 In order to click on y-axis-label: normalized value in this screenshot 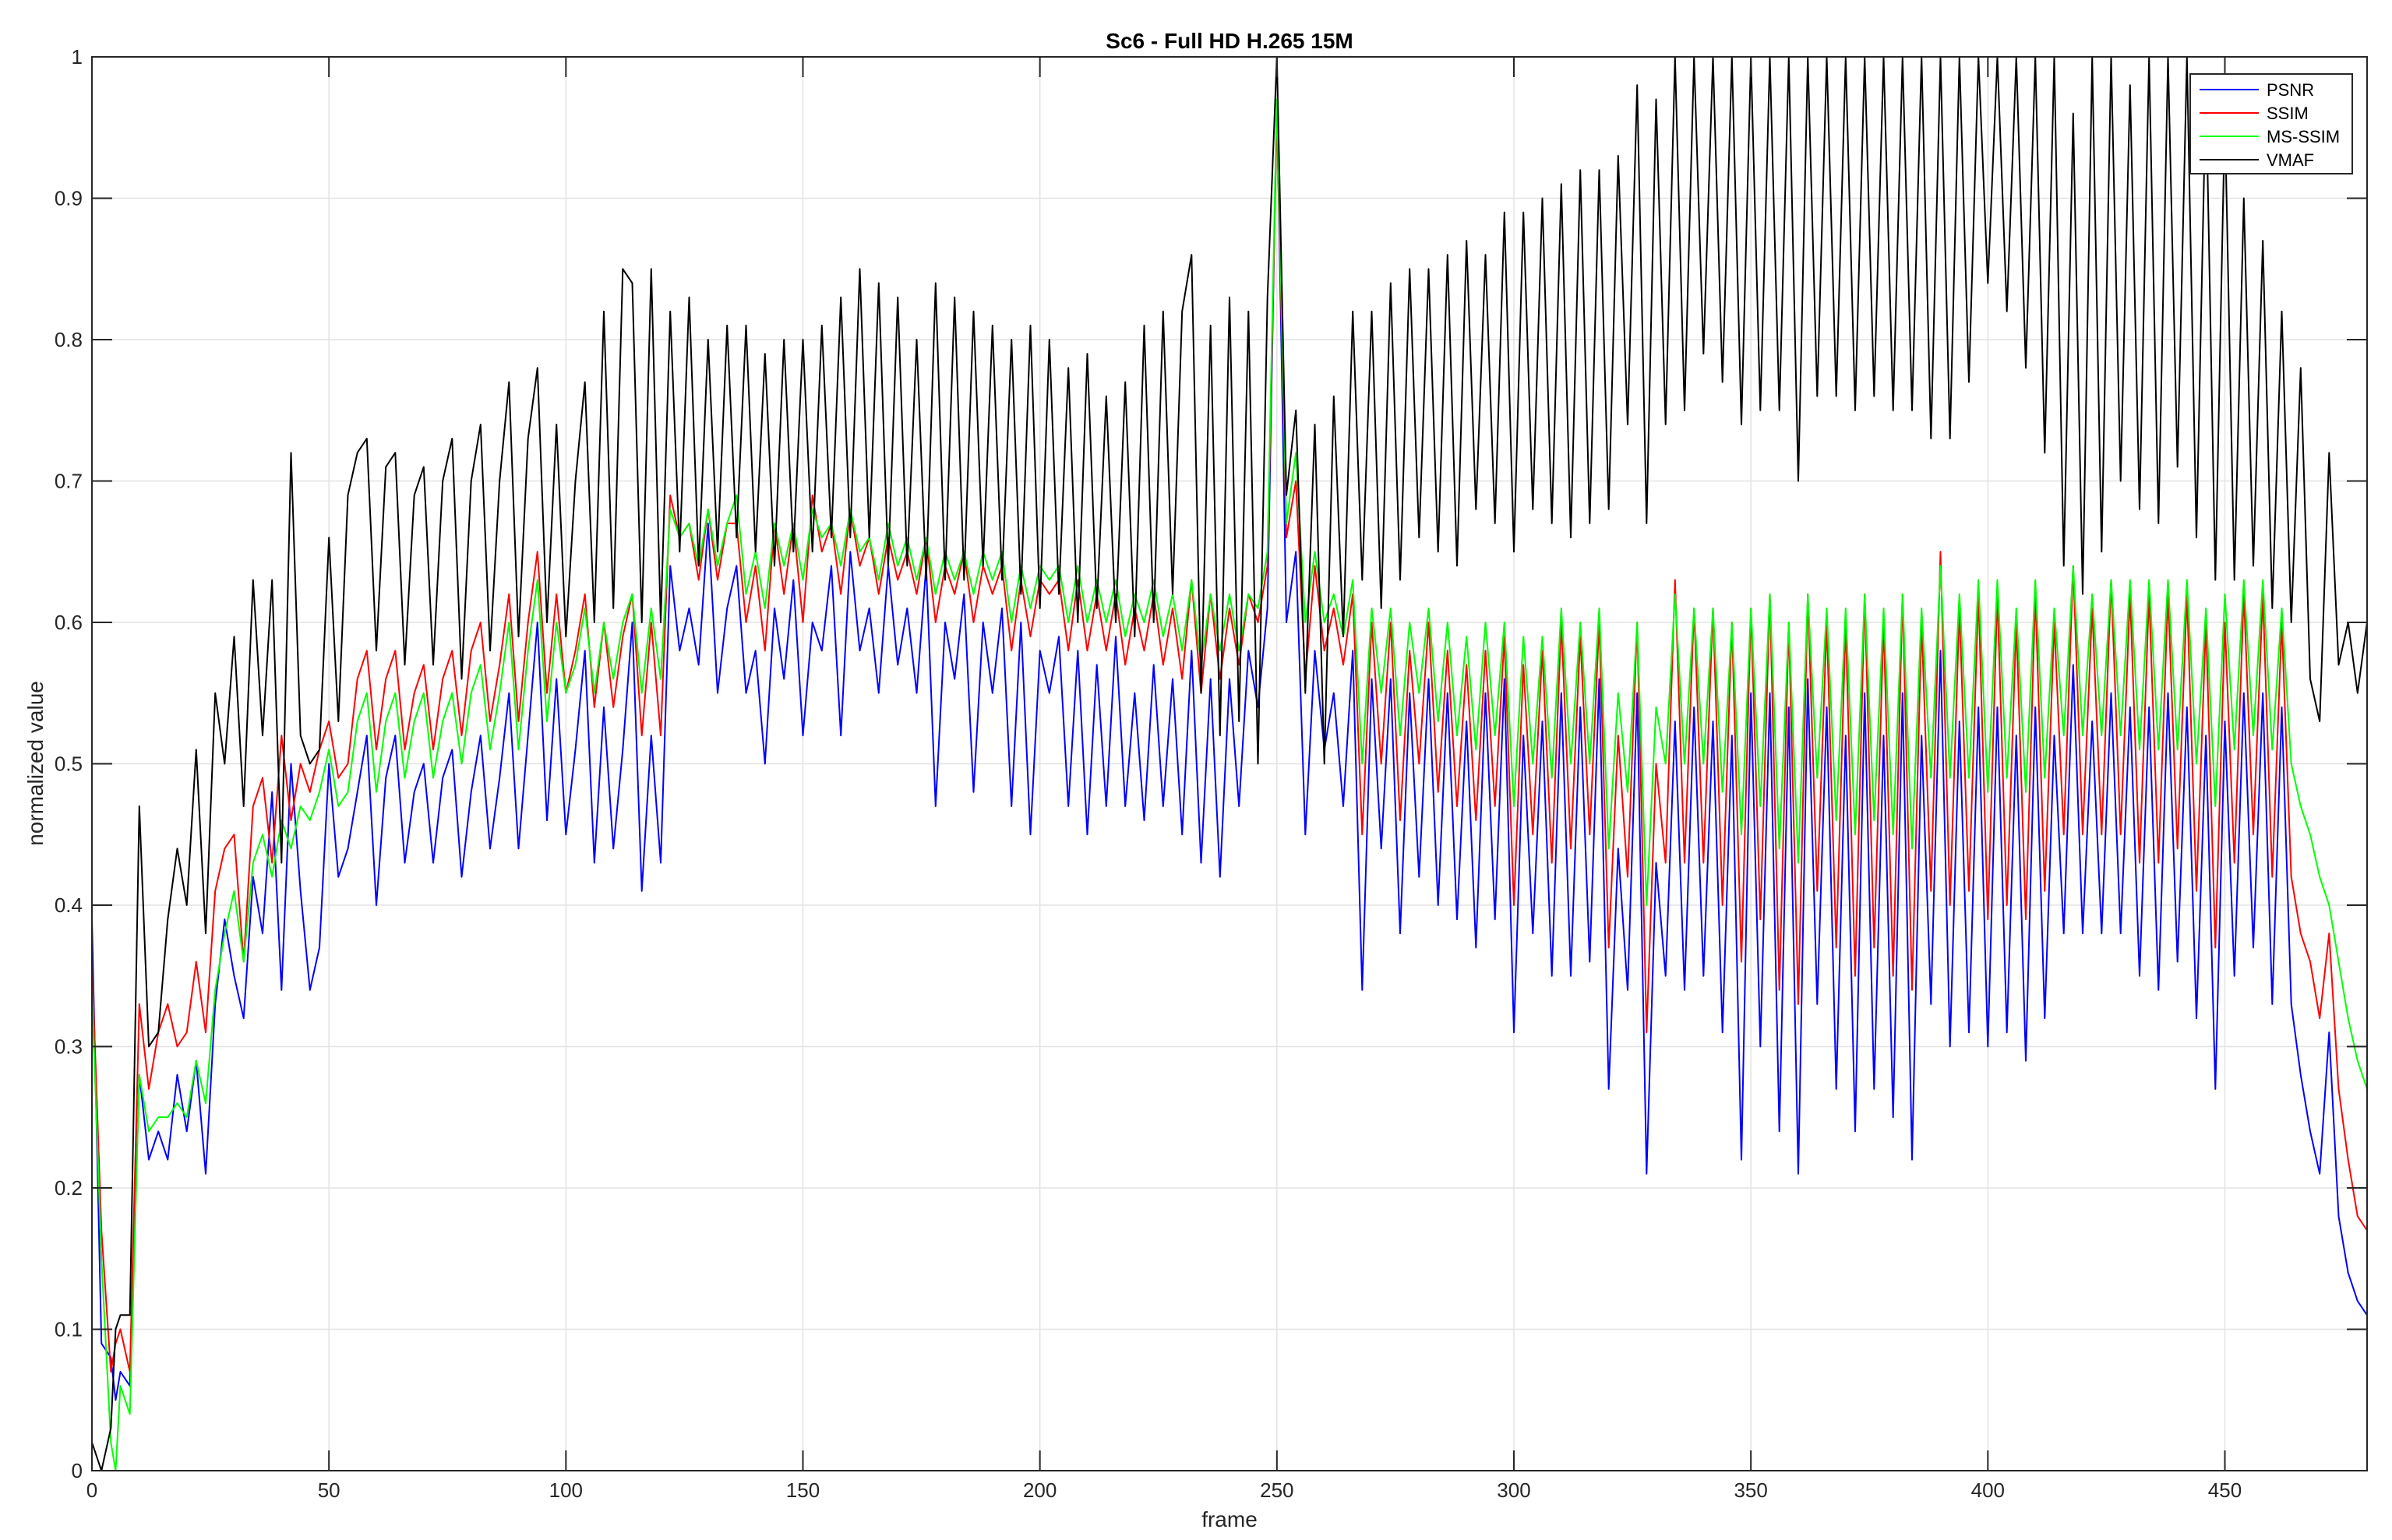, I will do `click(35, 763)`.